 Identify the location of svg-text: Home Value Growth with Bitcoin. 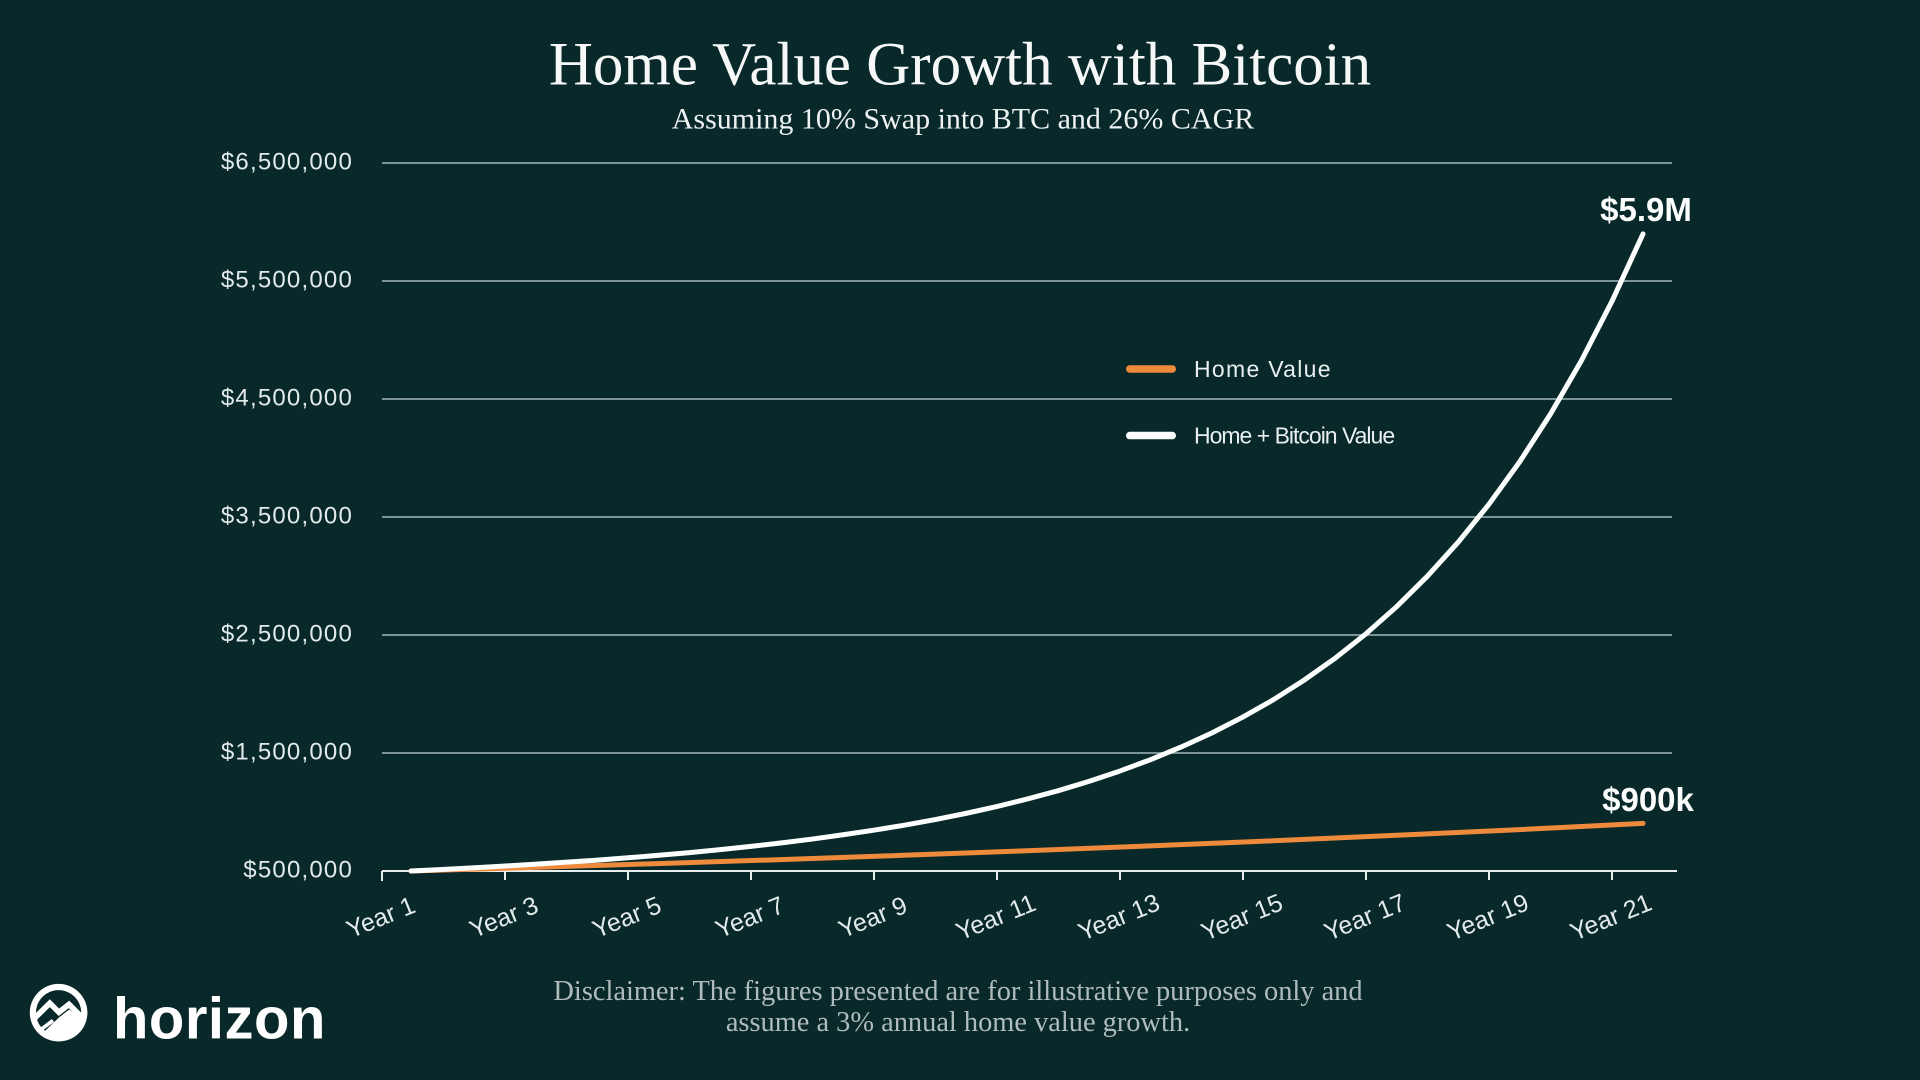
(960, 65).